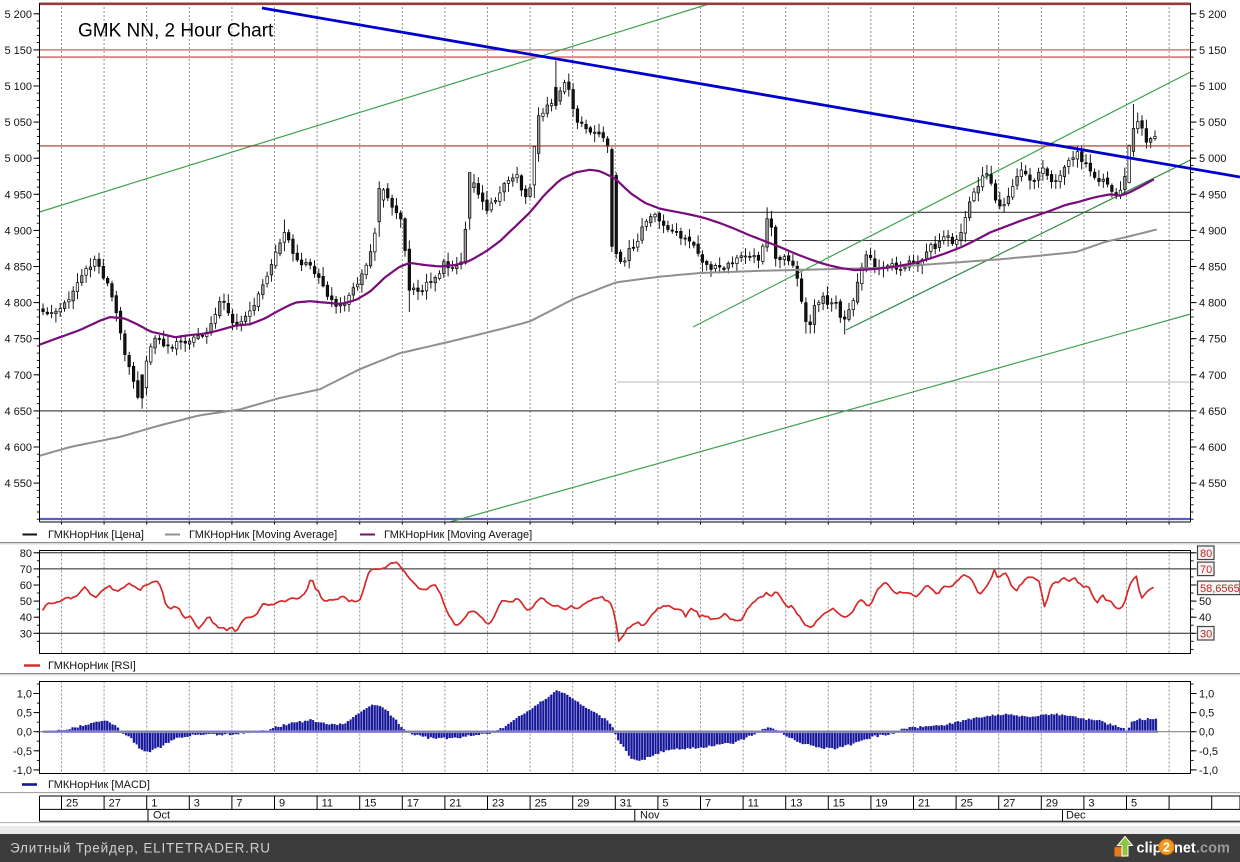 The width and height of the screenshot is (1240, 862). What do you see at coordinates (92, 666) in the screenshot?
I see `svg-text: ГМКНорНик [RSI]` at bounding box center [92, 666].